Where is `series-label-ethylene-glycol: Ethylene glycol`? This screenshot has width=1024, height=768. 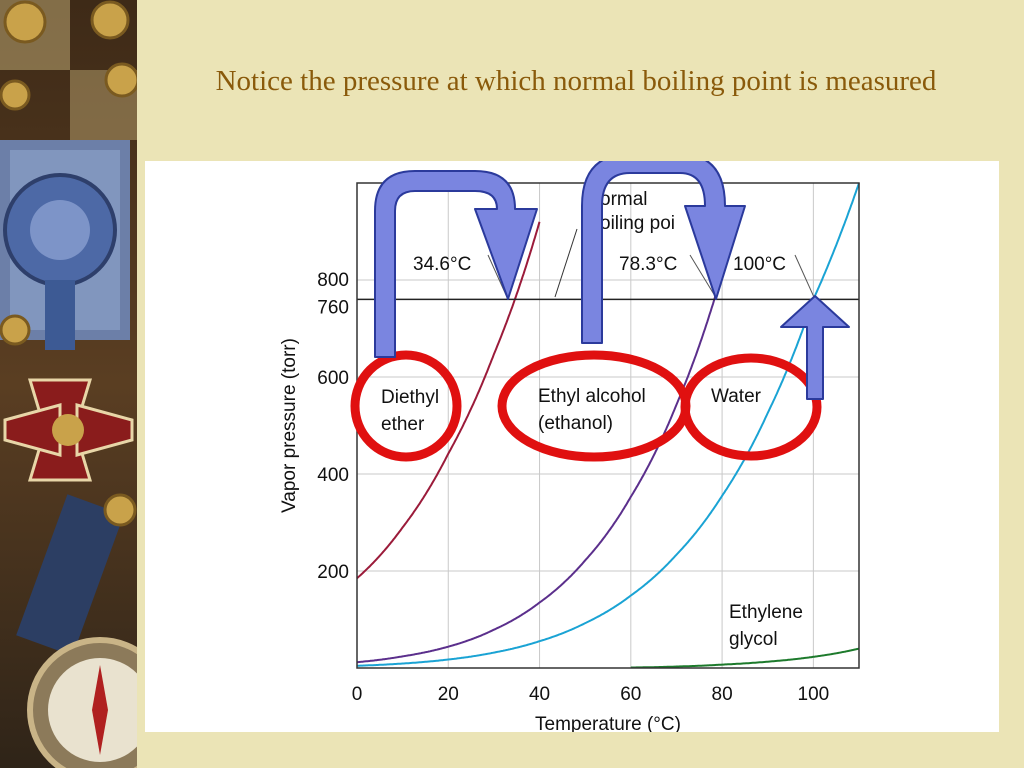
series-label-ethylene-glycol: Ethylene glycol is located at coordinates (766, 626).